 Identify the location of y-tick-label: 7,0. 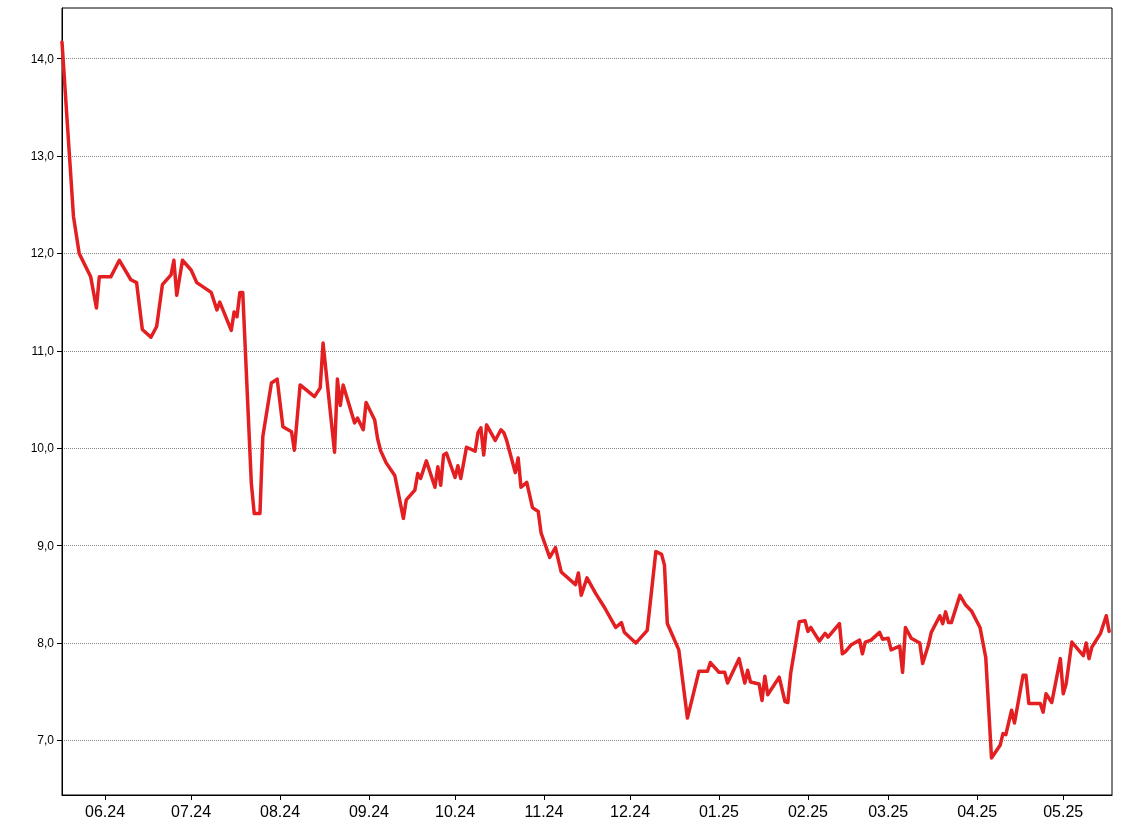
(46, 740).